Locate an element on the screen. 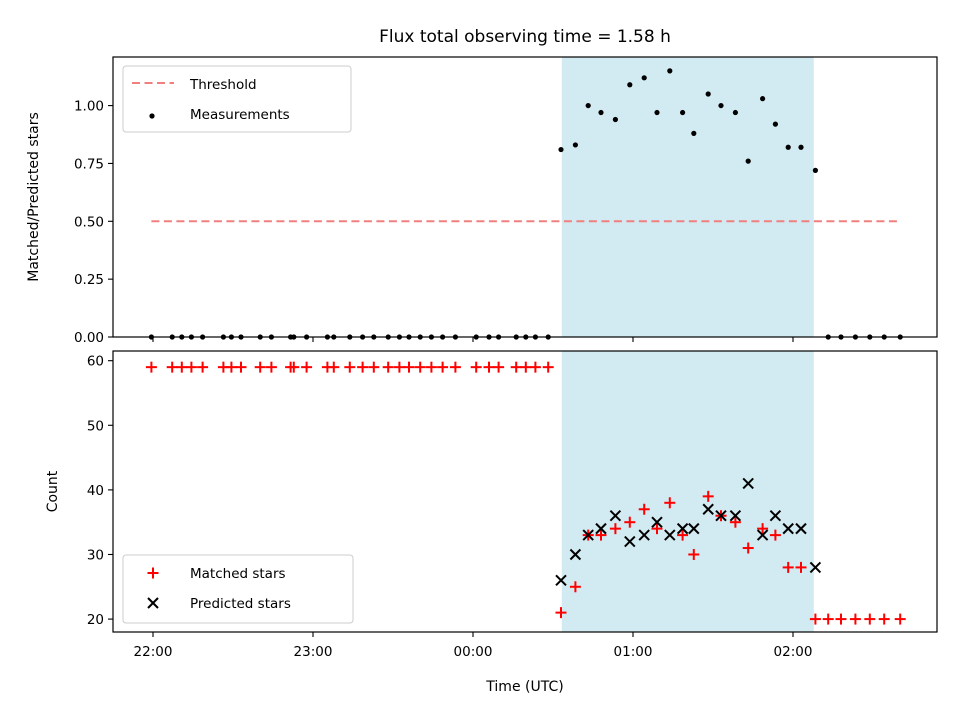 This screenshot has height=720, width=960. x-tick-label: 22:00 is located at coordinates (153, 652).